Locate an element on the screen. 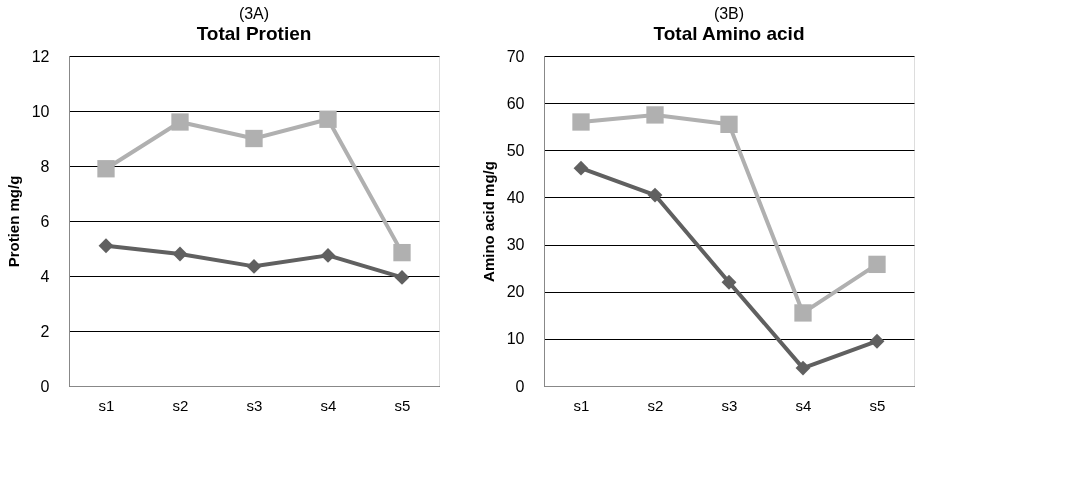 The image size is (1065, 495). chart-subtitle: Total Amino acid is located at coordinates (729, 33).